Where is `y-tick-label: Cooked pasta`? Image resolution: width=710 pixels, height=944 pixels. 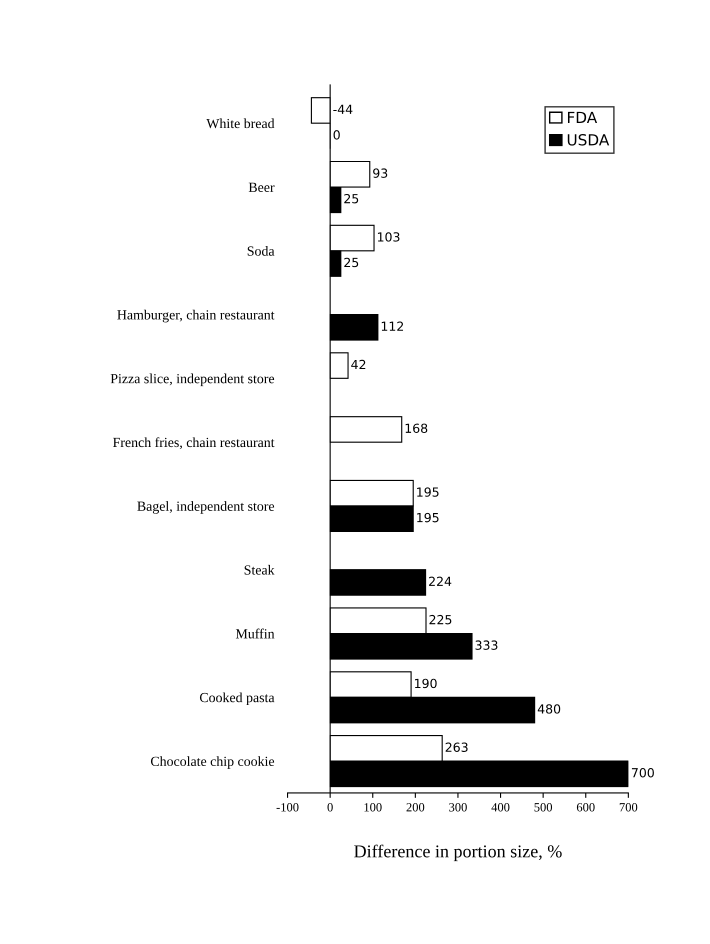 y-tick-label: Cooked pasta is located at coordinates (237, 699).